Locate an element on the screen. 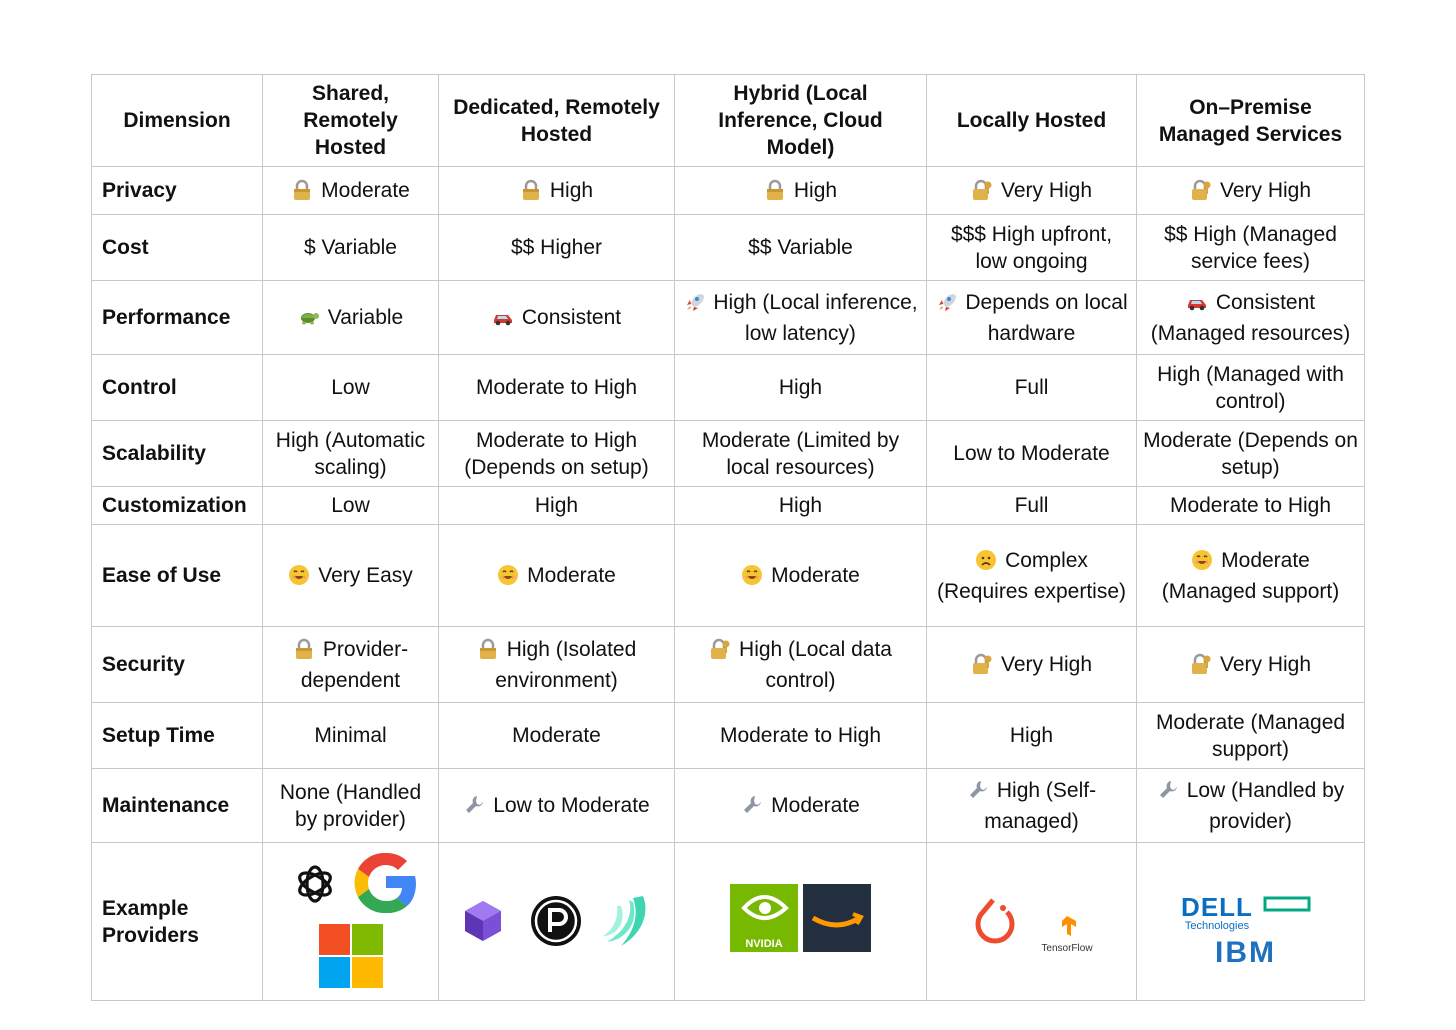  table-cell: Minimal is located at coordinates (350, 735).